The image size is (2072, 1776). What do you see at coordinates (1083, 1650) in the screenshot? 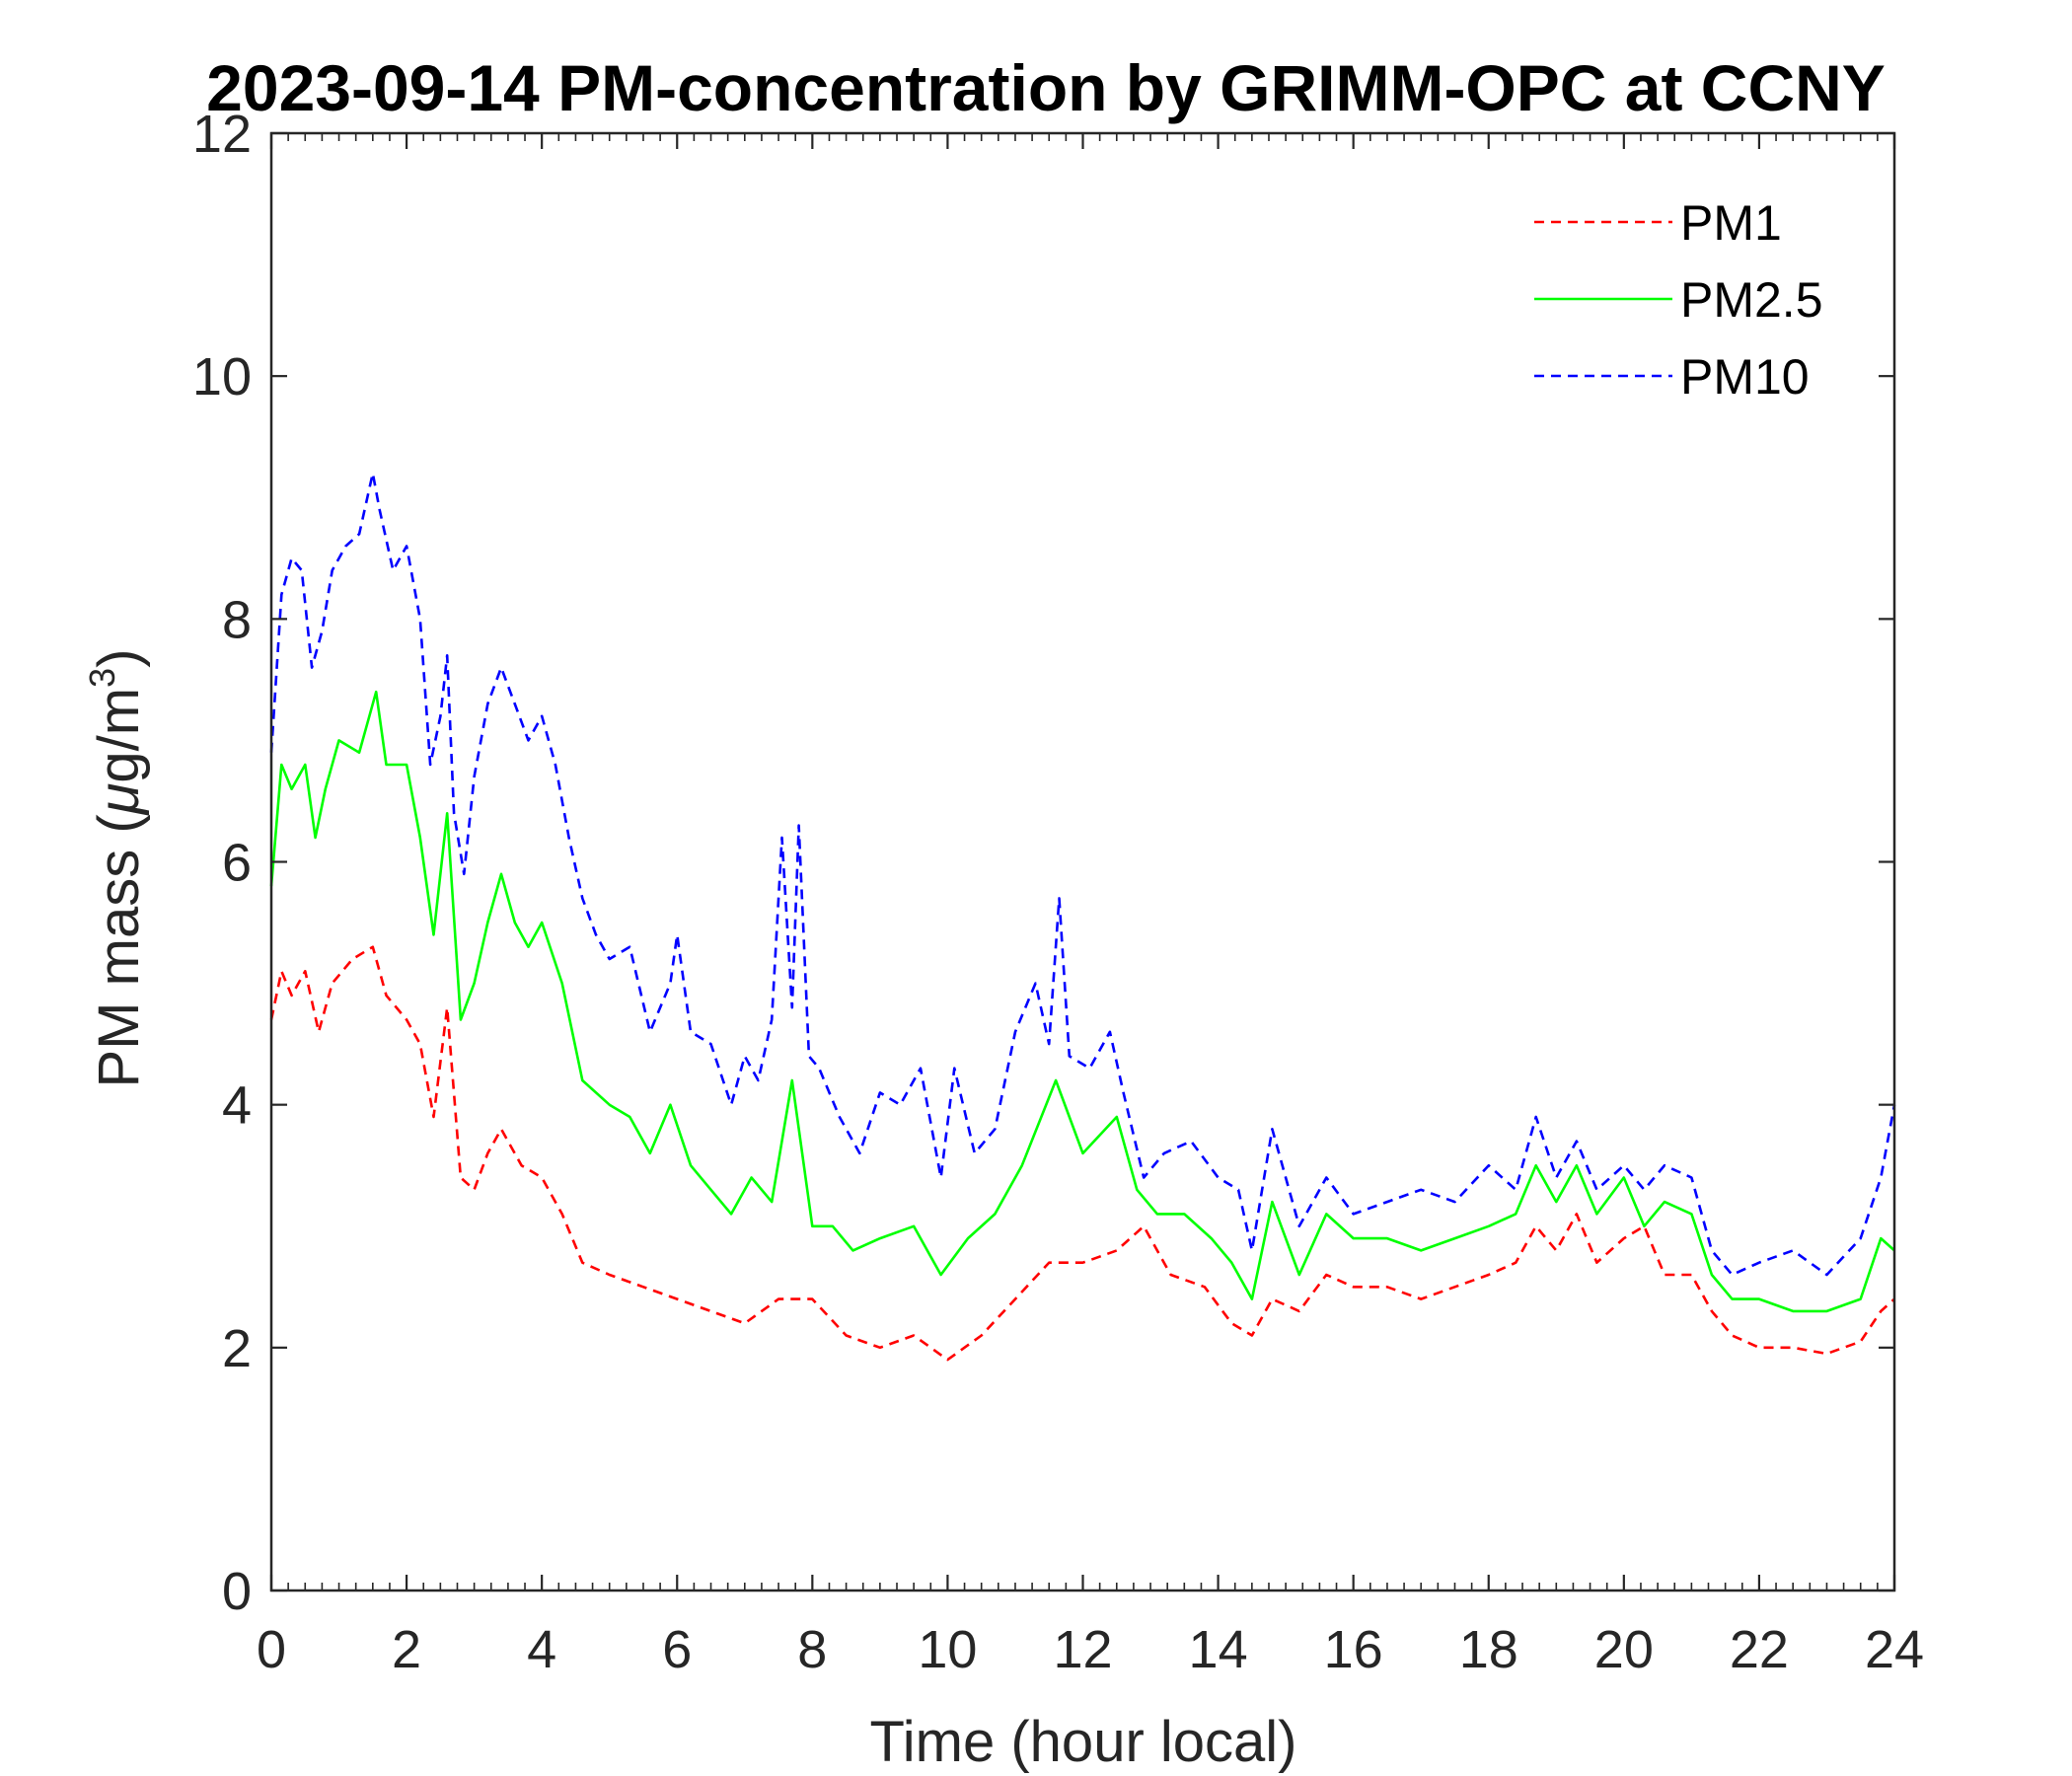
I see `x-tick-label-6: 12` at bounding box center [1083, 1650].